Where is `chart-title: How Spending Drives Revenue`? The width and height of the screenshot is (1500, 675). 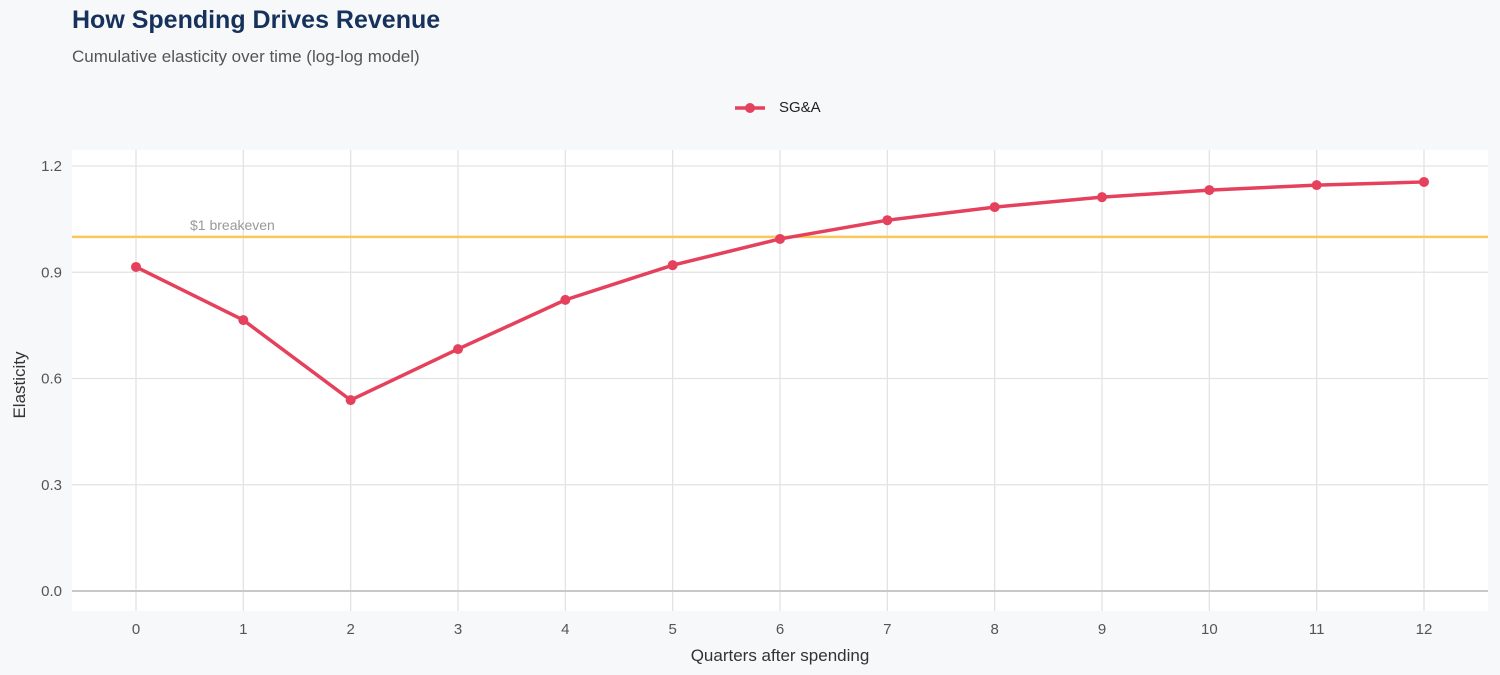 chart-title: How Spending Drives Revenue is located at coordinates (256, 20).